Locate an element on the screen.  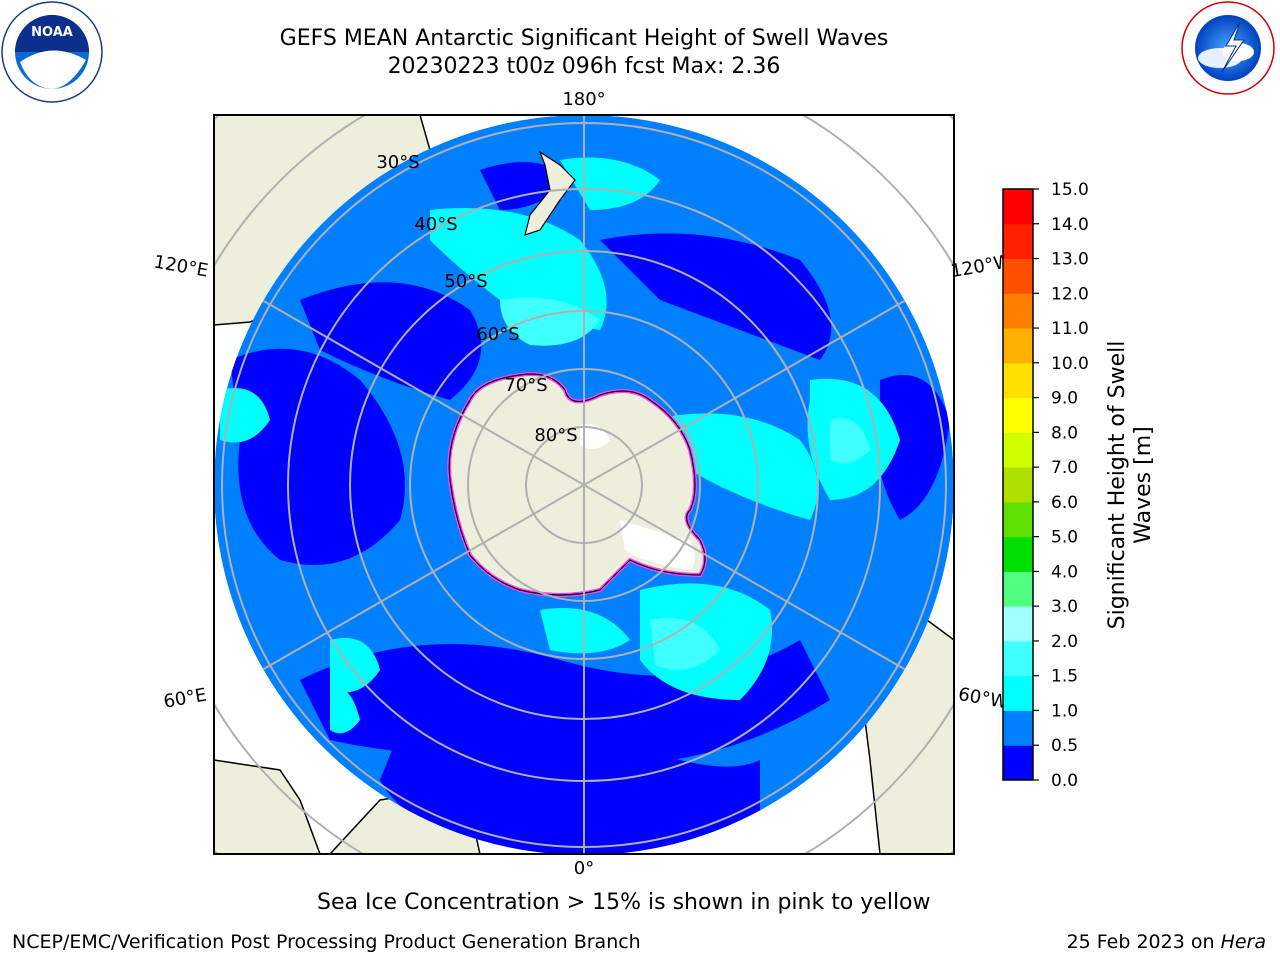
colorbar-tick-label: 6.0 is located at coordinates (1064, 503).